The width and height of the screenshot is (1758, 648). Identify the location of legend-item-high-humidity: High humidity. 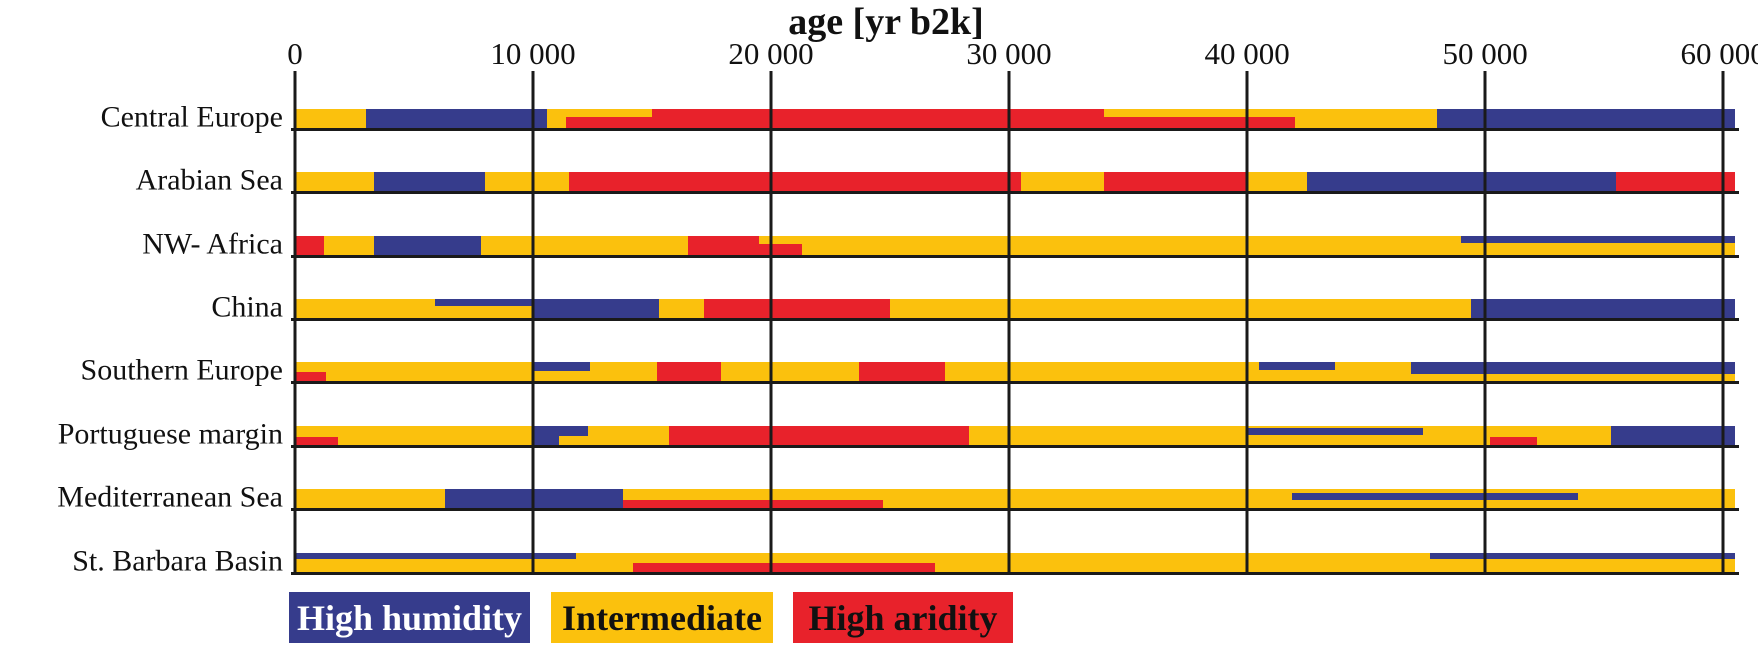
(409, 617).